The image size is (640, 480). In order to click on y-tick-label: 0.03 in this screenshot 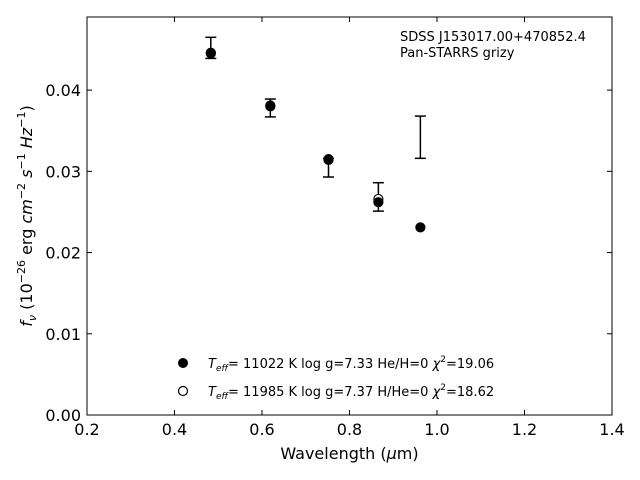, I will do `click(63, 171)`.